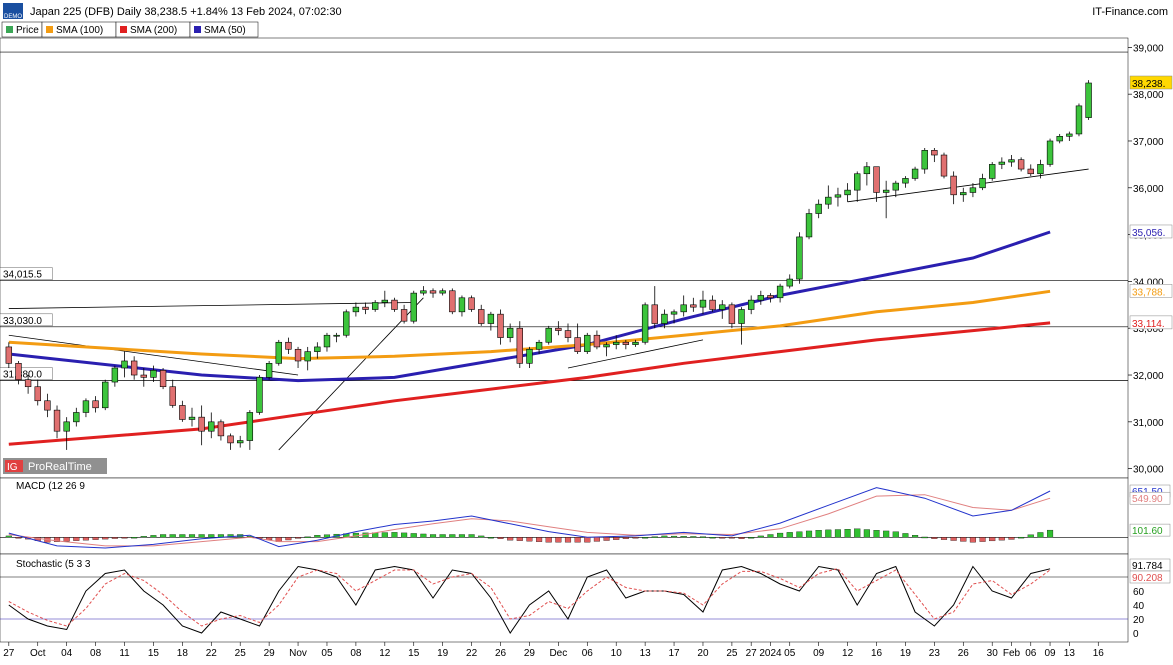 The width and height of the screenshot is (1173, 665). I want to click on x-tick-label: Oct, so click(38, 653).